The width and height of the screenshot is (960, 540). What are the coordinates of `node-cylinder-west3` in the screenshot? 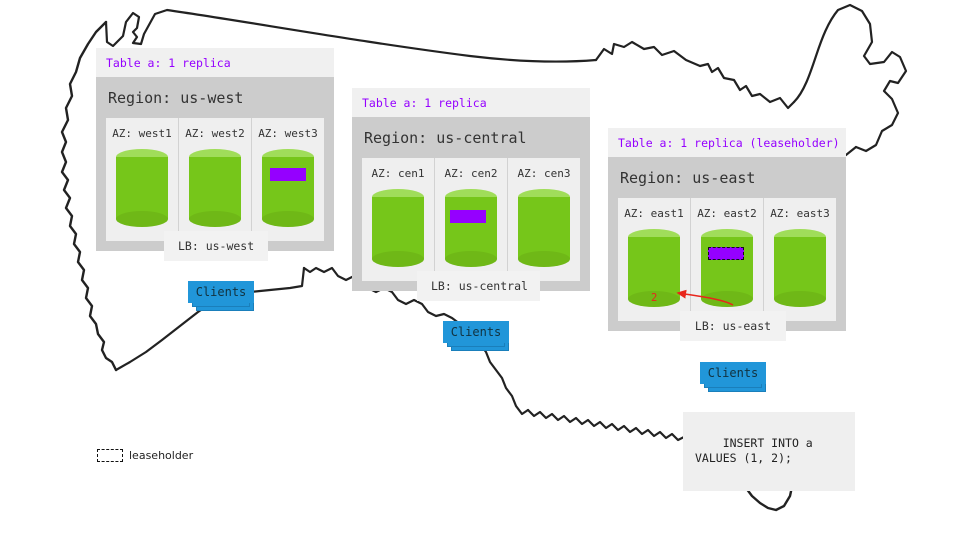 It's located at (288, 188).